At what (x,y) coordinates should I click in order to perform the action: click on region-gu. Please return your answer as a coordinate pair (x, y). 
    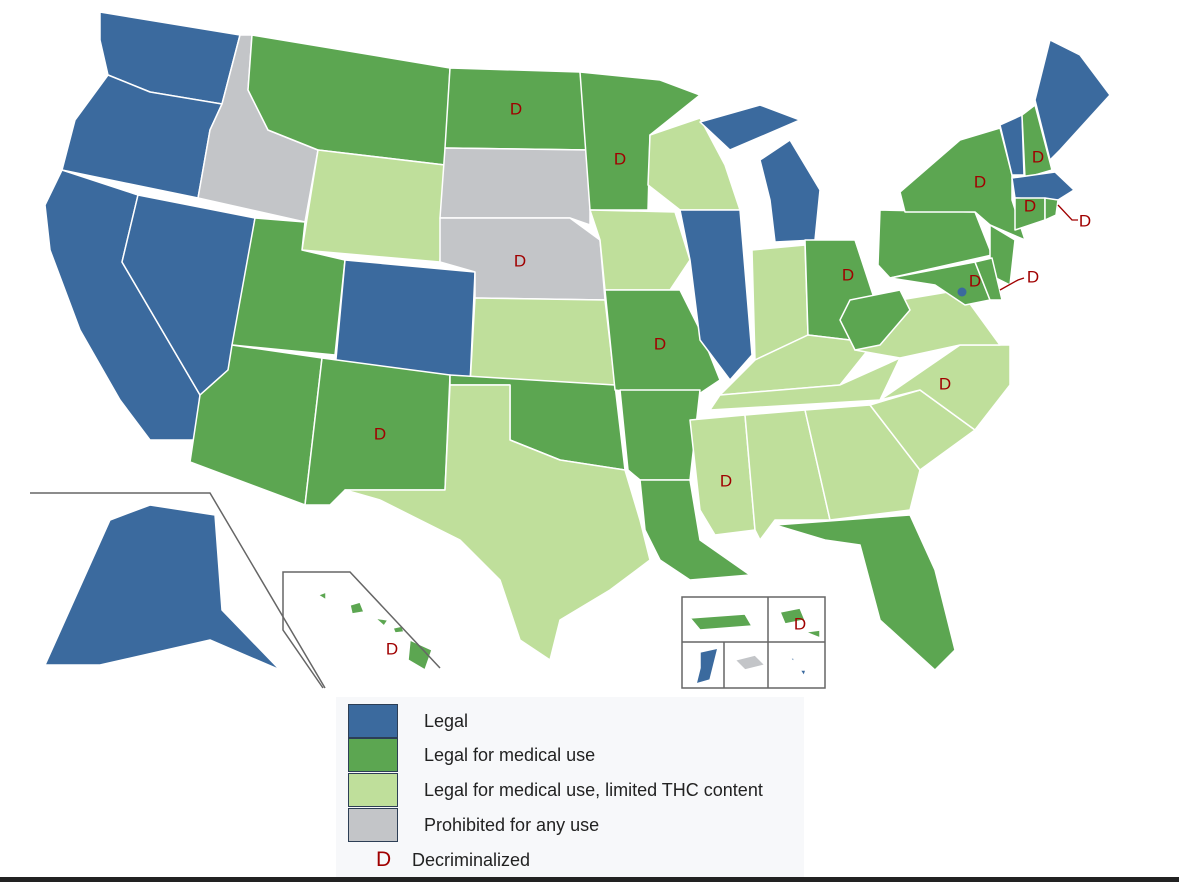
    Looking at the image, I should click on (707, 666).